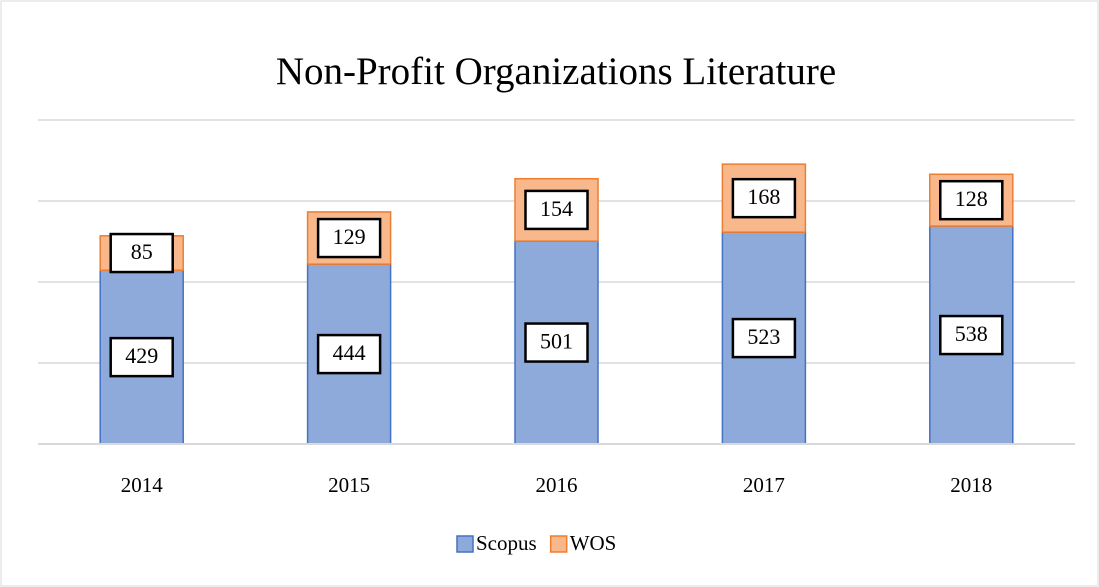  I want to click on x-tick-label: 2018, so click(971, 485).